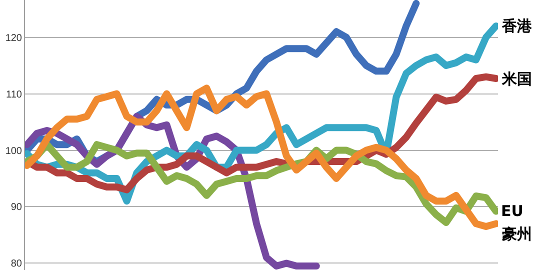 This screenshot has width=550, height=270. Describe the element at coordinates (14, 94) in the screenshot. I see `y-tick-label: 110` at that location.